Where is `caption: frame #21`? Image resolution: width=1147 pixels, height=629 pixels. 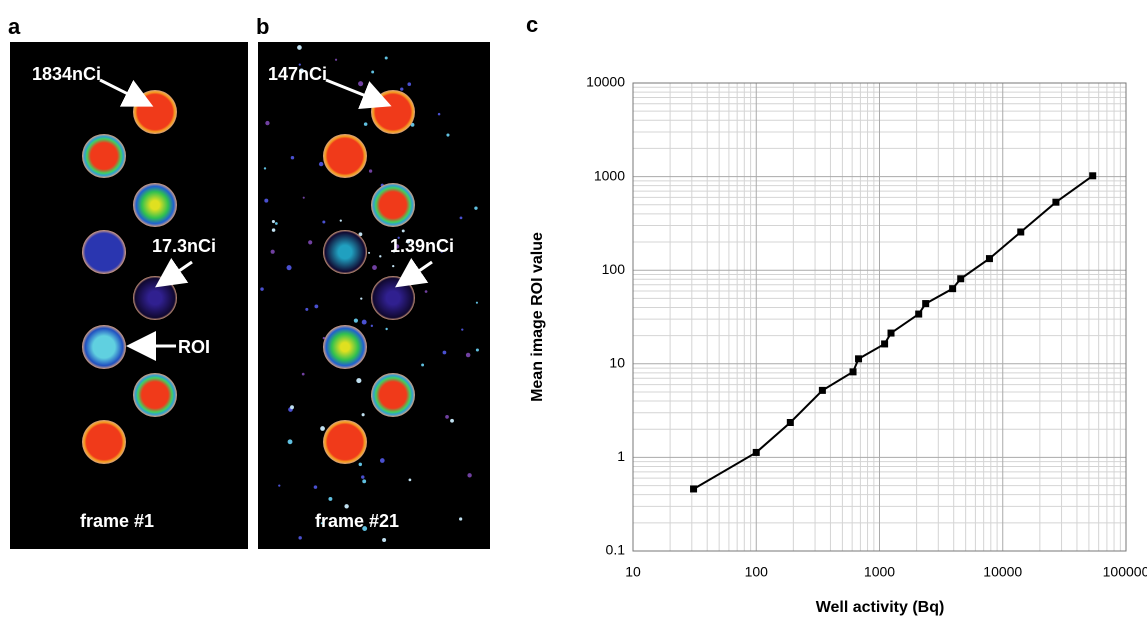 caption: frame #21 is located at coordinates (357, 521).